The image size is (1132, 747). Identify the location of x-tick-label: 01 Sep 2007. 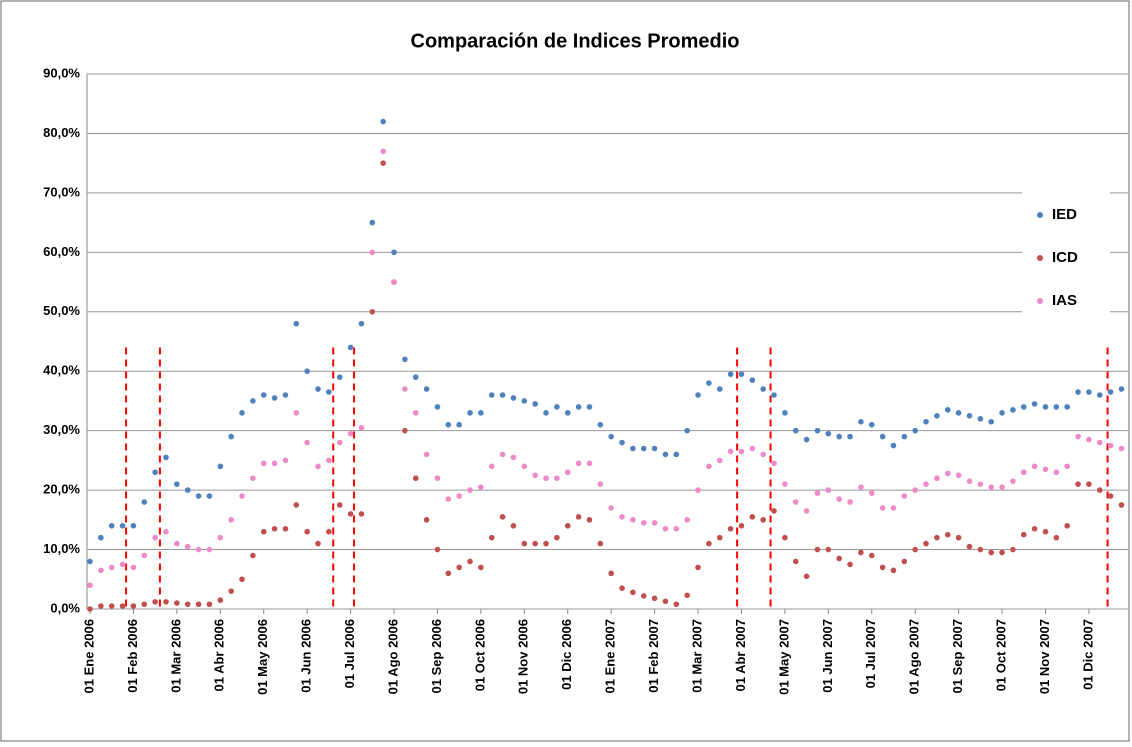
(957, 656).